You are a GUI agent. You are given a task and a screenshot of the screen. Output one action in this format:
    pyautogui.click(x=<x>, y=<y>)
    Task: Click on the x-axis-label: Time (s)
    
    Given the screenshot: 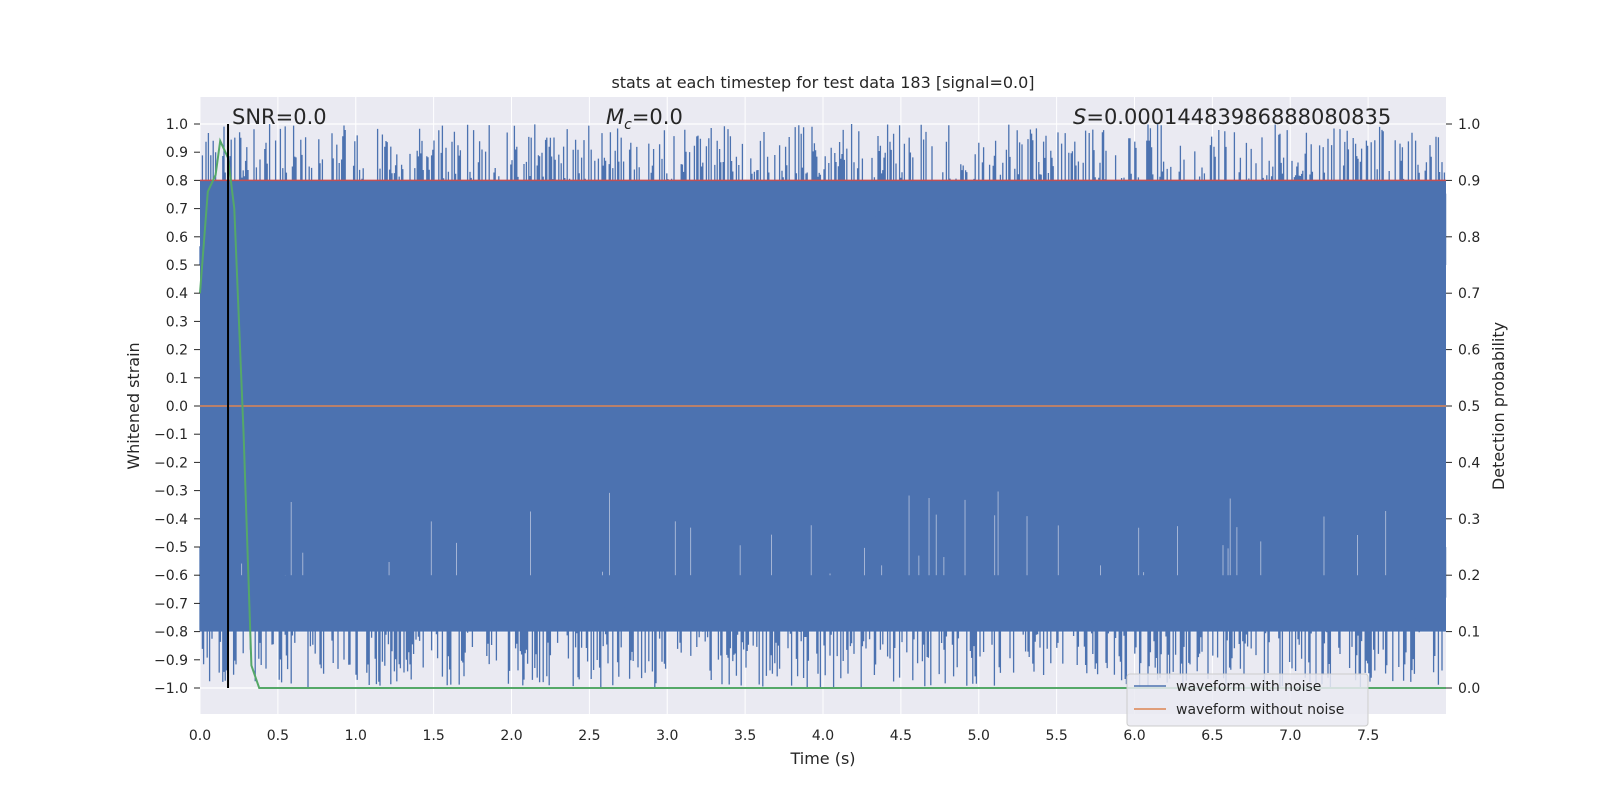 What is the action you would take?
    pyautogui.click(x=822, y=758)
    